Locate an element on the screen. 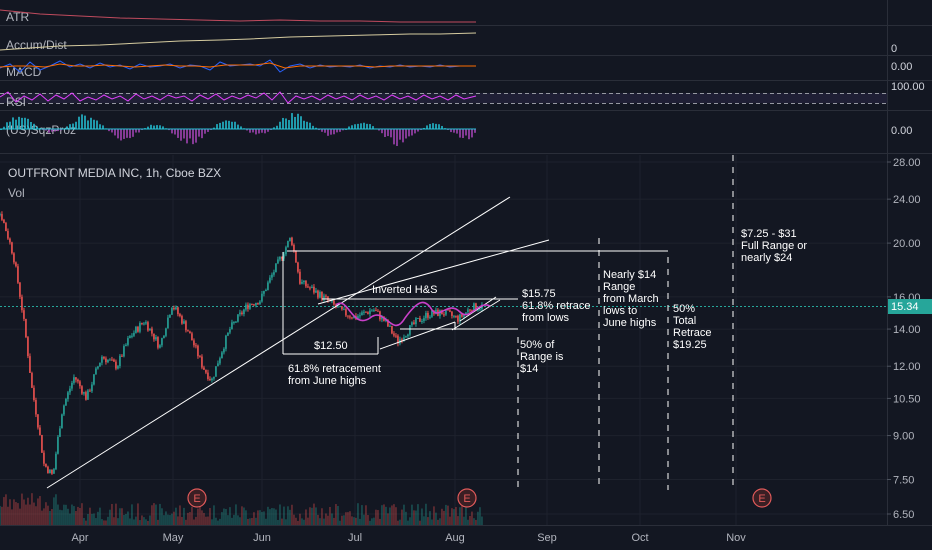 This screenshot has height=550, width=932. earnings-markers: E E E is located at coordinates (479, 498).